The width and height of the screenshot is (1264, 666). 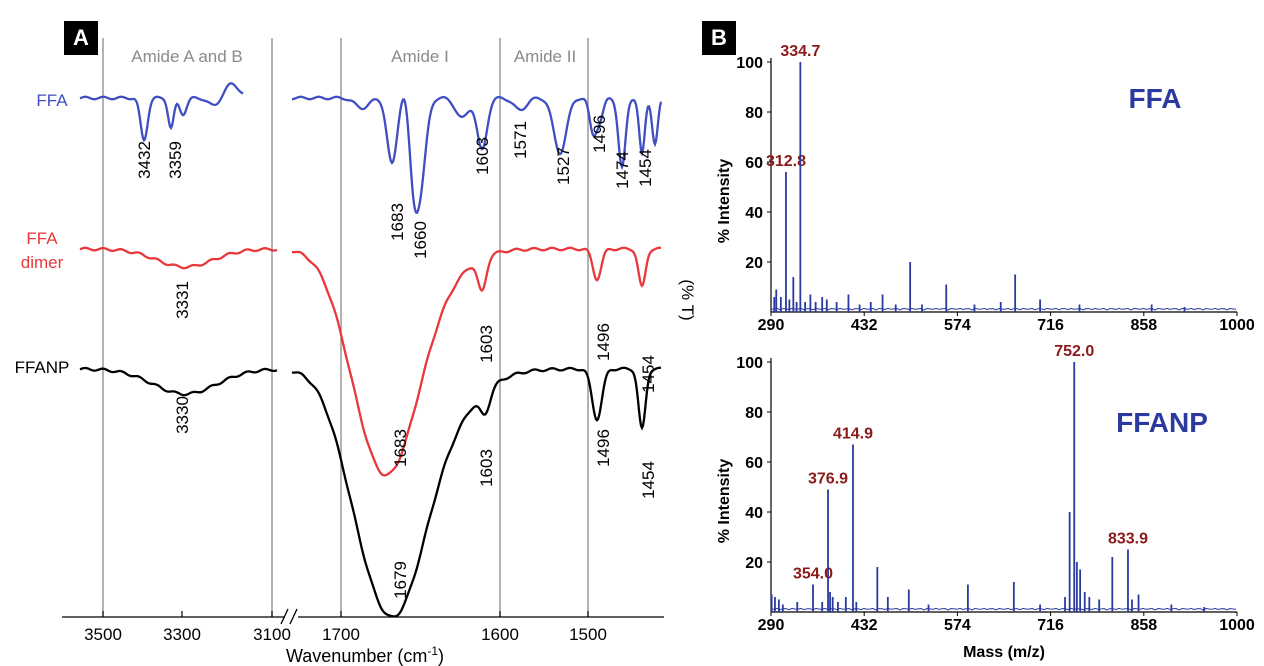 What do you see at coordinates (588, 634) in the screenshot?
I see `x-tick-label: 1500` at bounding box center [588, 634].